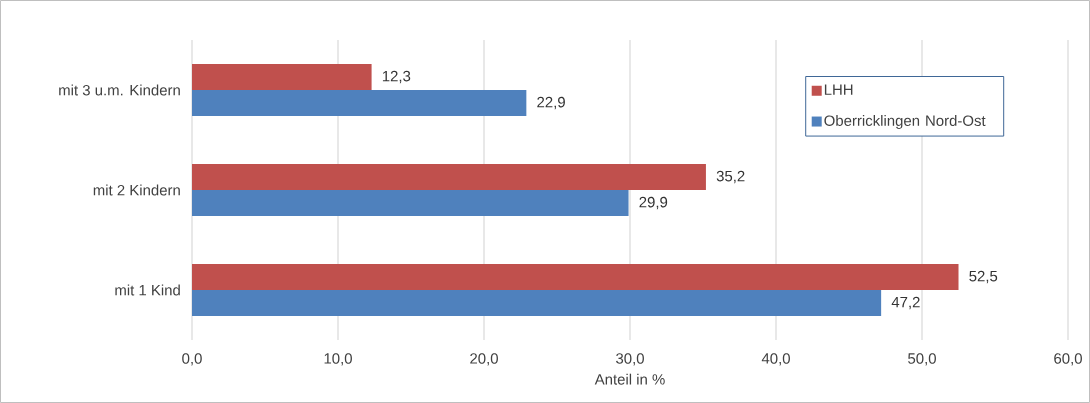 Image resolution: width=1090 pixels, height=403 pixels. I want to click on y-tick-label: mit 3 u.m. Kindern, so click(119, 90).